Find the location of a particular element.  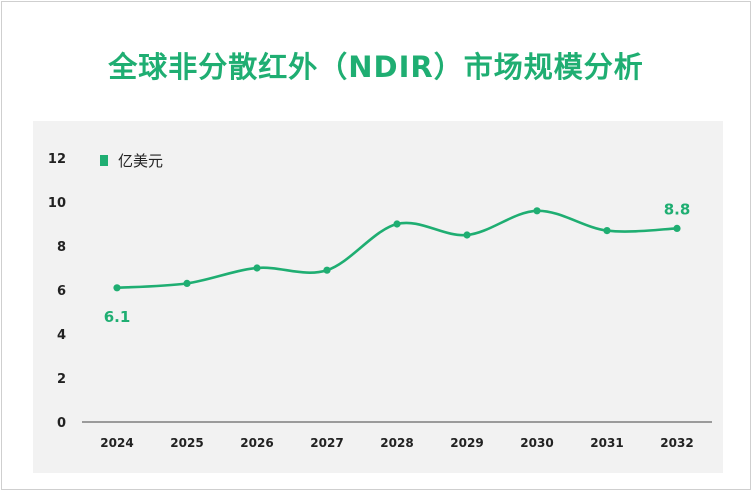

x-axis-ticks: 2024 2025 2026 2027 2028 2029 2030 2031 2032 is located at coordinates (396, 443).